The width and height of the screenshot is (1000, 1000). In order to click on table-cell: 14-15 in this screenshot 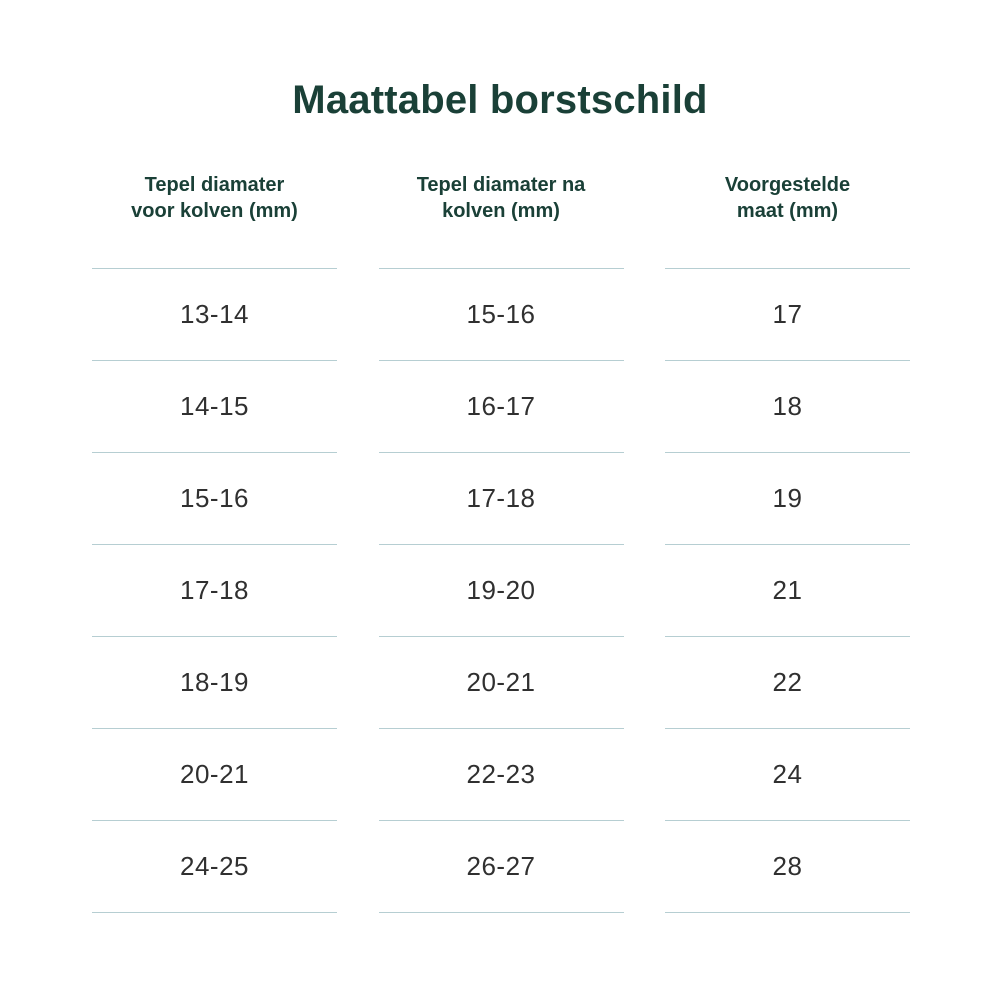, I will do `click(214, 406)`.